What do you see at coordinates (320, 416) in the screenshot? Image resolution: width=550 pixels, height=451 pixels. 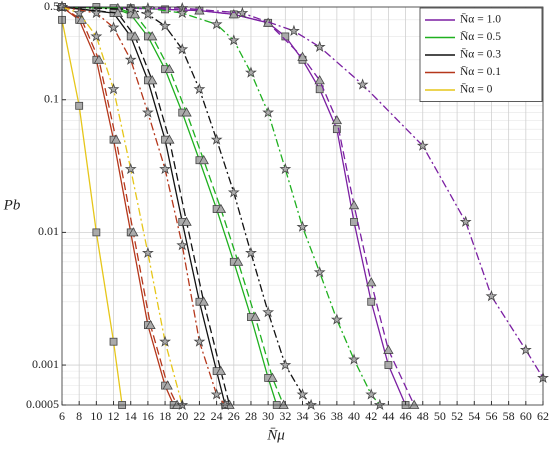 I see `x-tick-label: 36` at bounding box center [320, 416].